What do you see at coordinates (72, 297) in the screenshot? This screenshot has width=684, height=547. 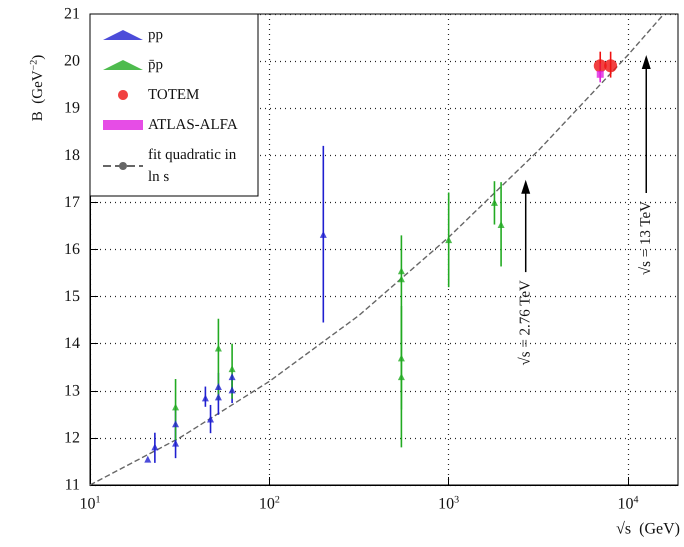 I see `y-tick-label: 15` at bounding box center [72, 297].